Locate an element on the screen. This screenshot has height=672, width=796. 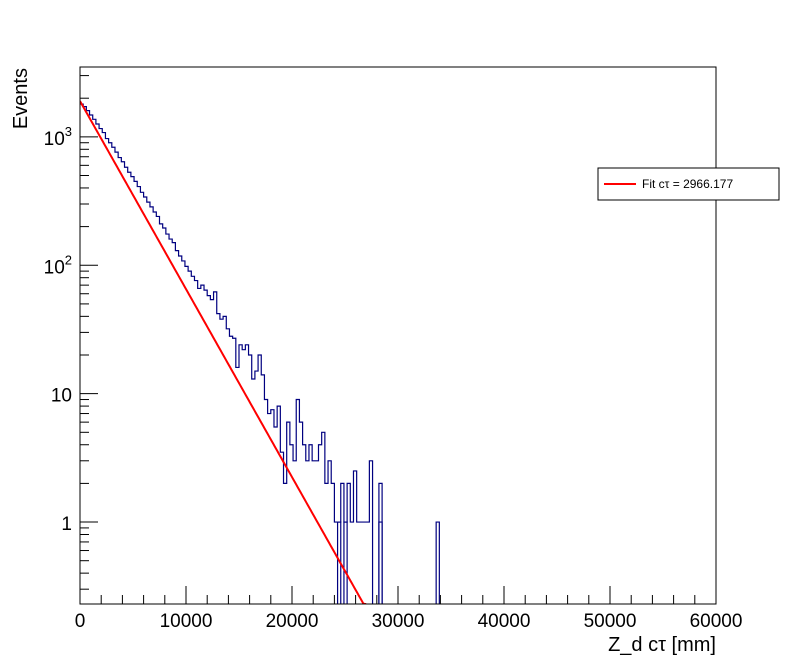
legend: Fit cτ = 2966.177 is located at coordinates (688, 184).